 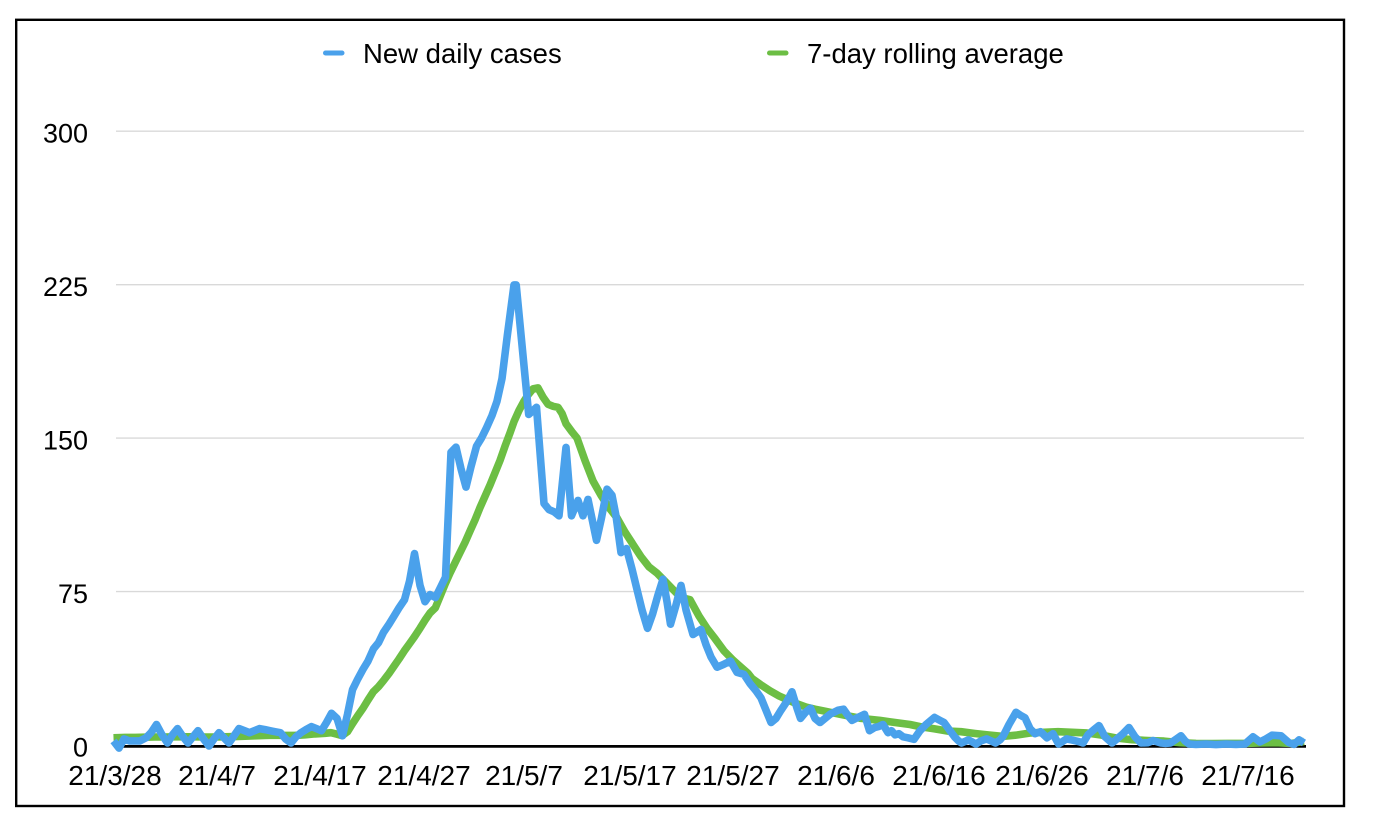 I want to click on svg-text: 75, so click(x=73, y=594).